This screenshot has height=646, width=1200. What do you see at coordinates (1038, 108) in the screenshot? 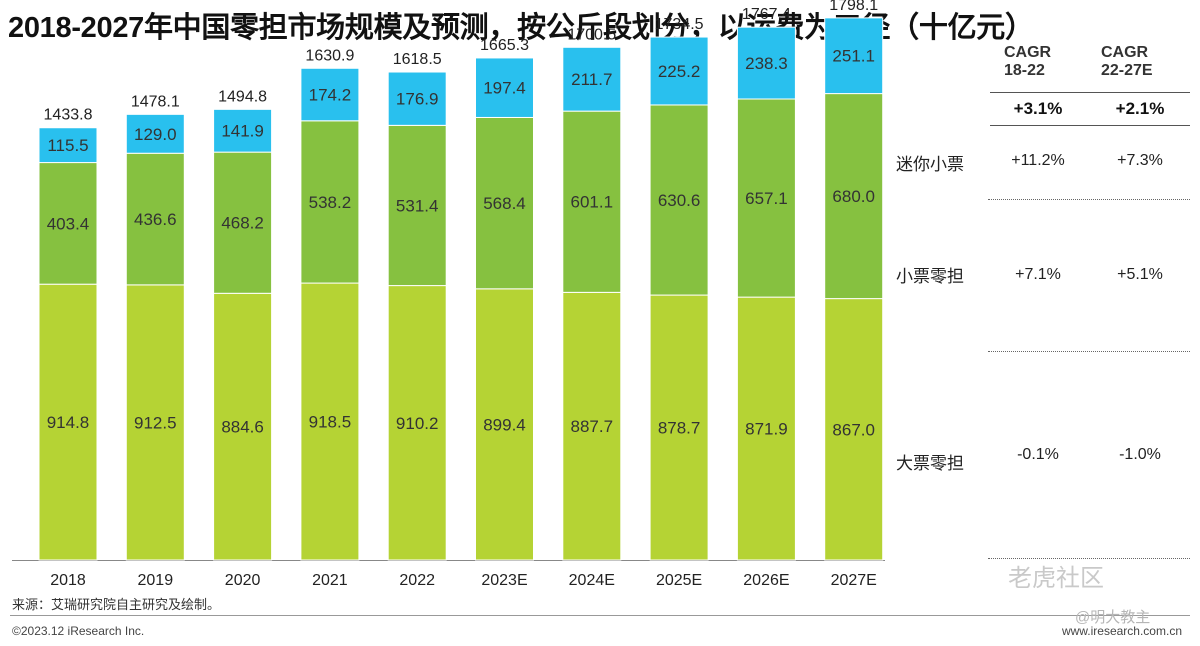
I see `cagr-total-18-22: +3.1%` at bounding box center [1038, 108].